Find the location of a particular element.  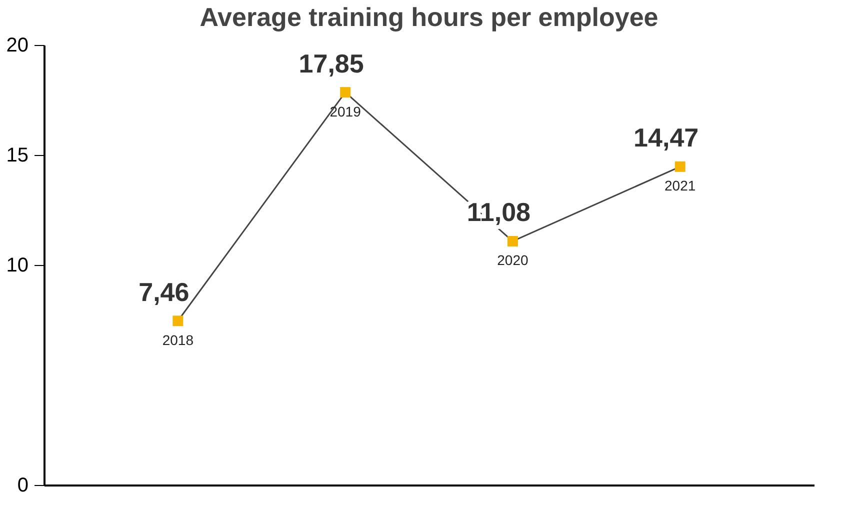

y-tick-label: 0 is located at coordinates (22, 485).